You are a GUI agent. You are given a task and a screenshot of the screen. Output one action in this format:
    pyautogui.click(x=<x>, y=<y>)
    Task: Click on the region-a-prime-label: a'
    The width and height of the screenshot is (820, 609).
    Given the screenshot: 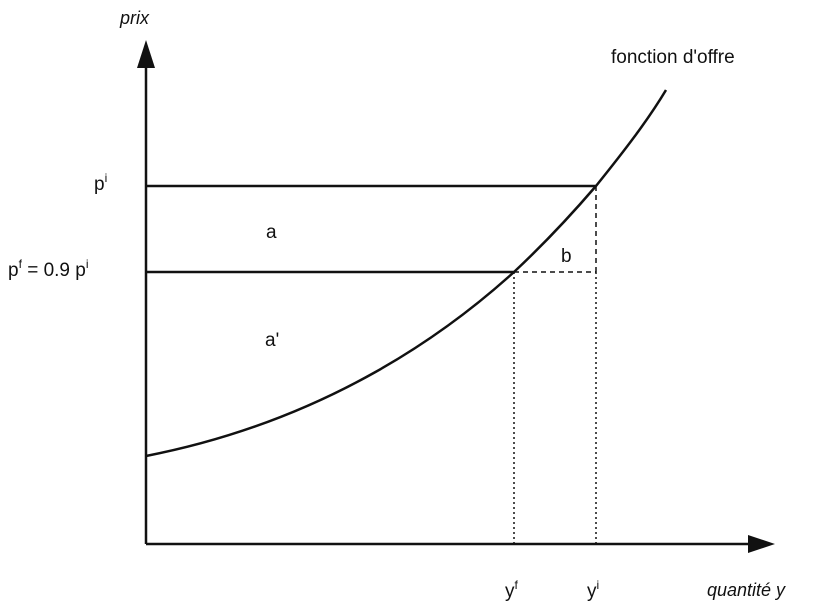 What is the action you would take?
    pyautogui.click(x=272, y=340)
    